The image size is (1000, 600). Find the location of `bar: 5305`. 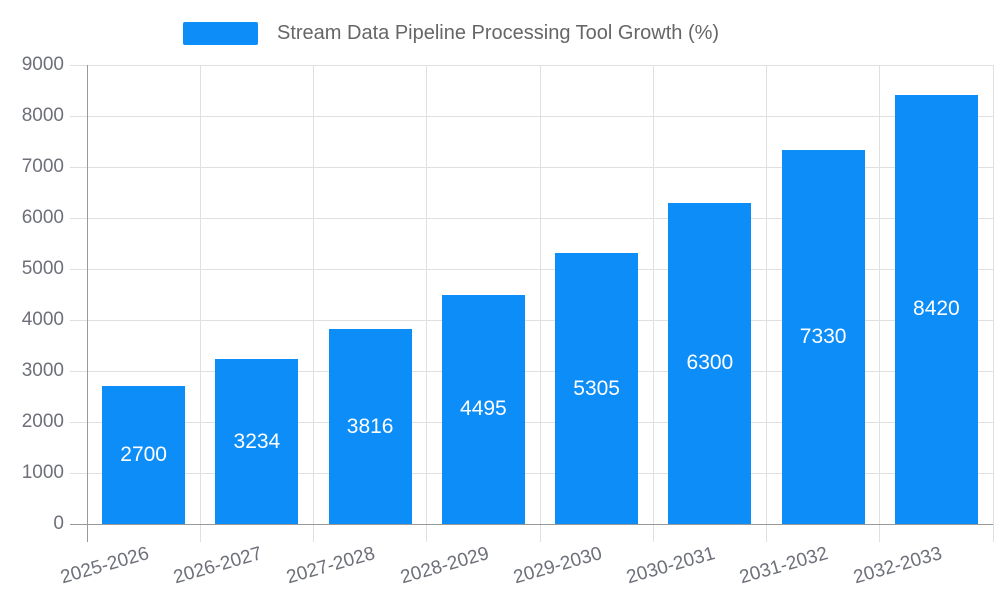

bar: 5305 is located at coordinates (597, 388).